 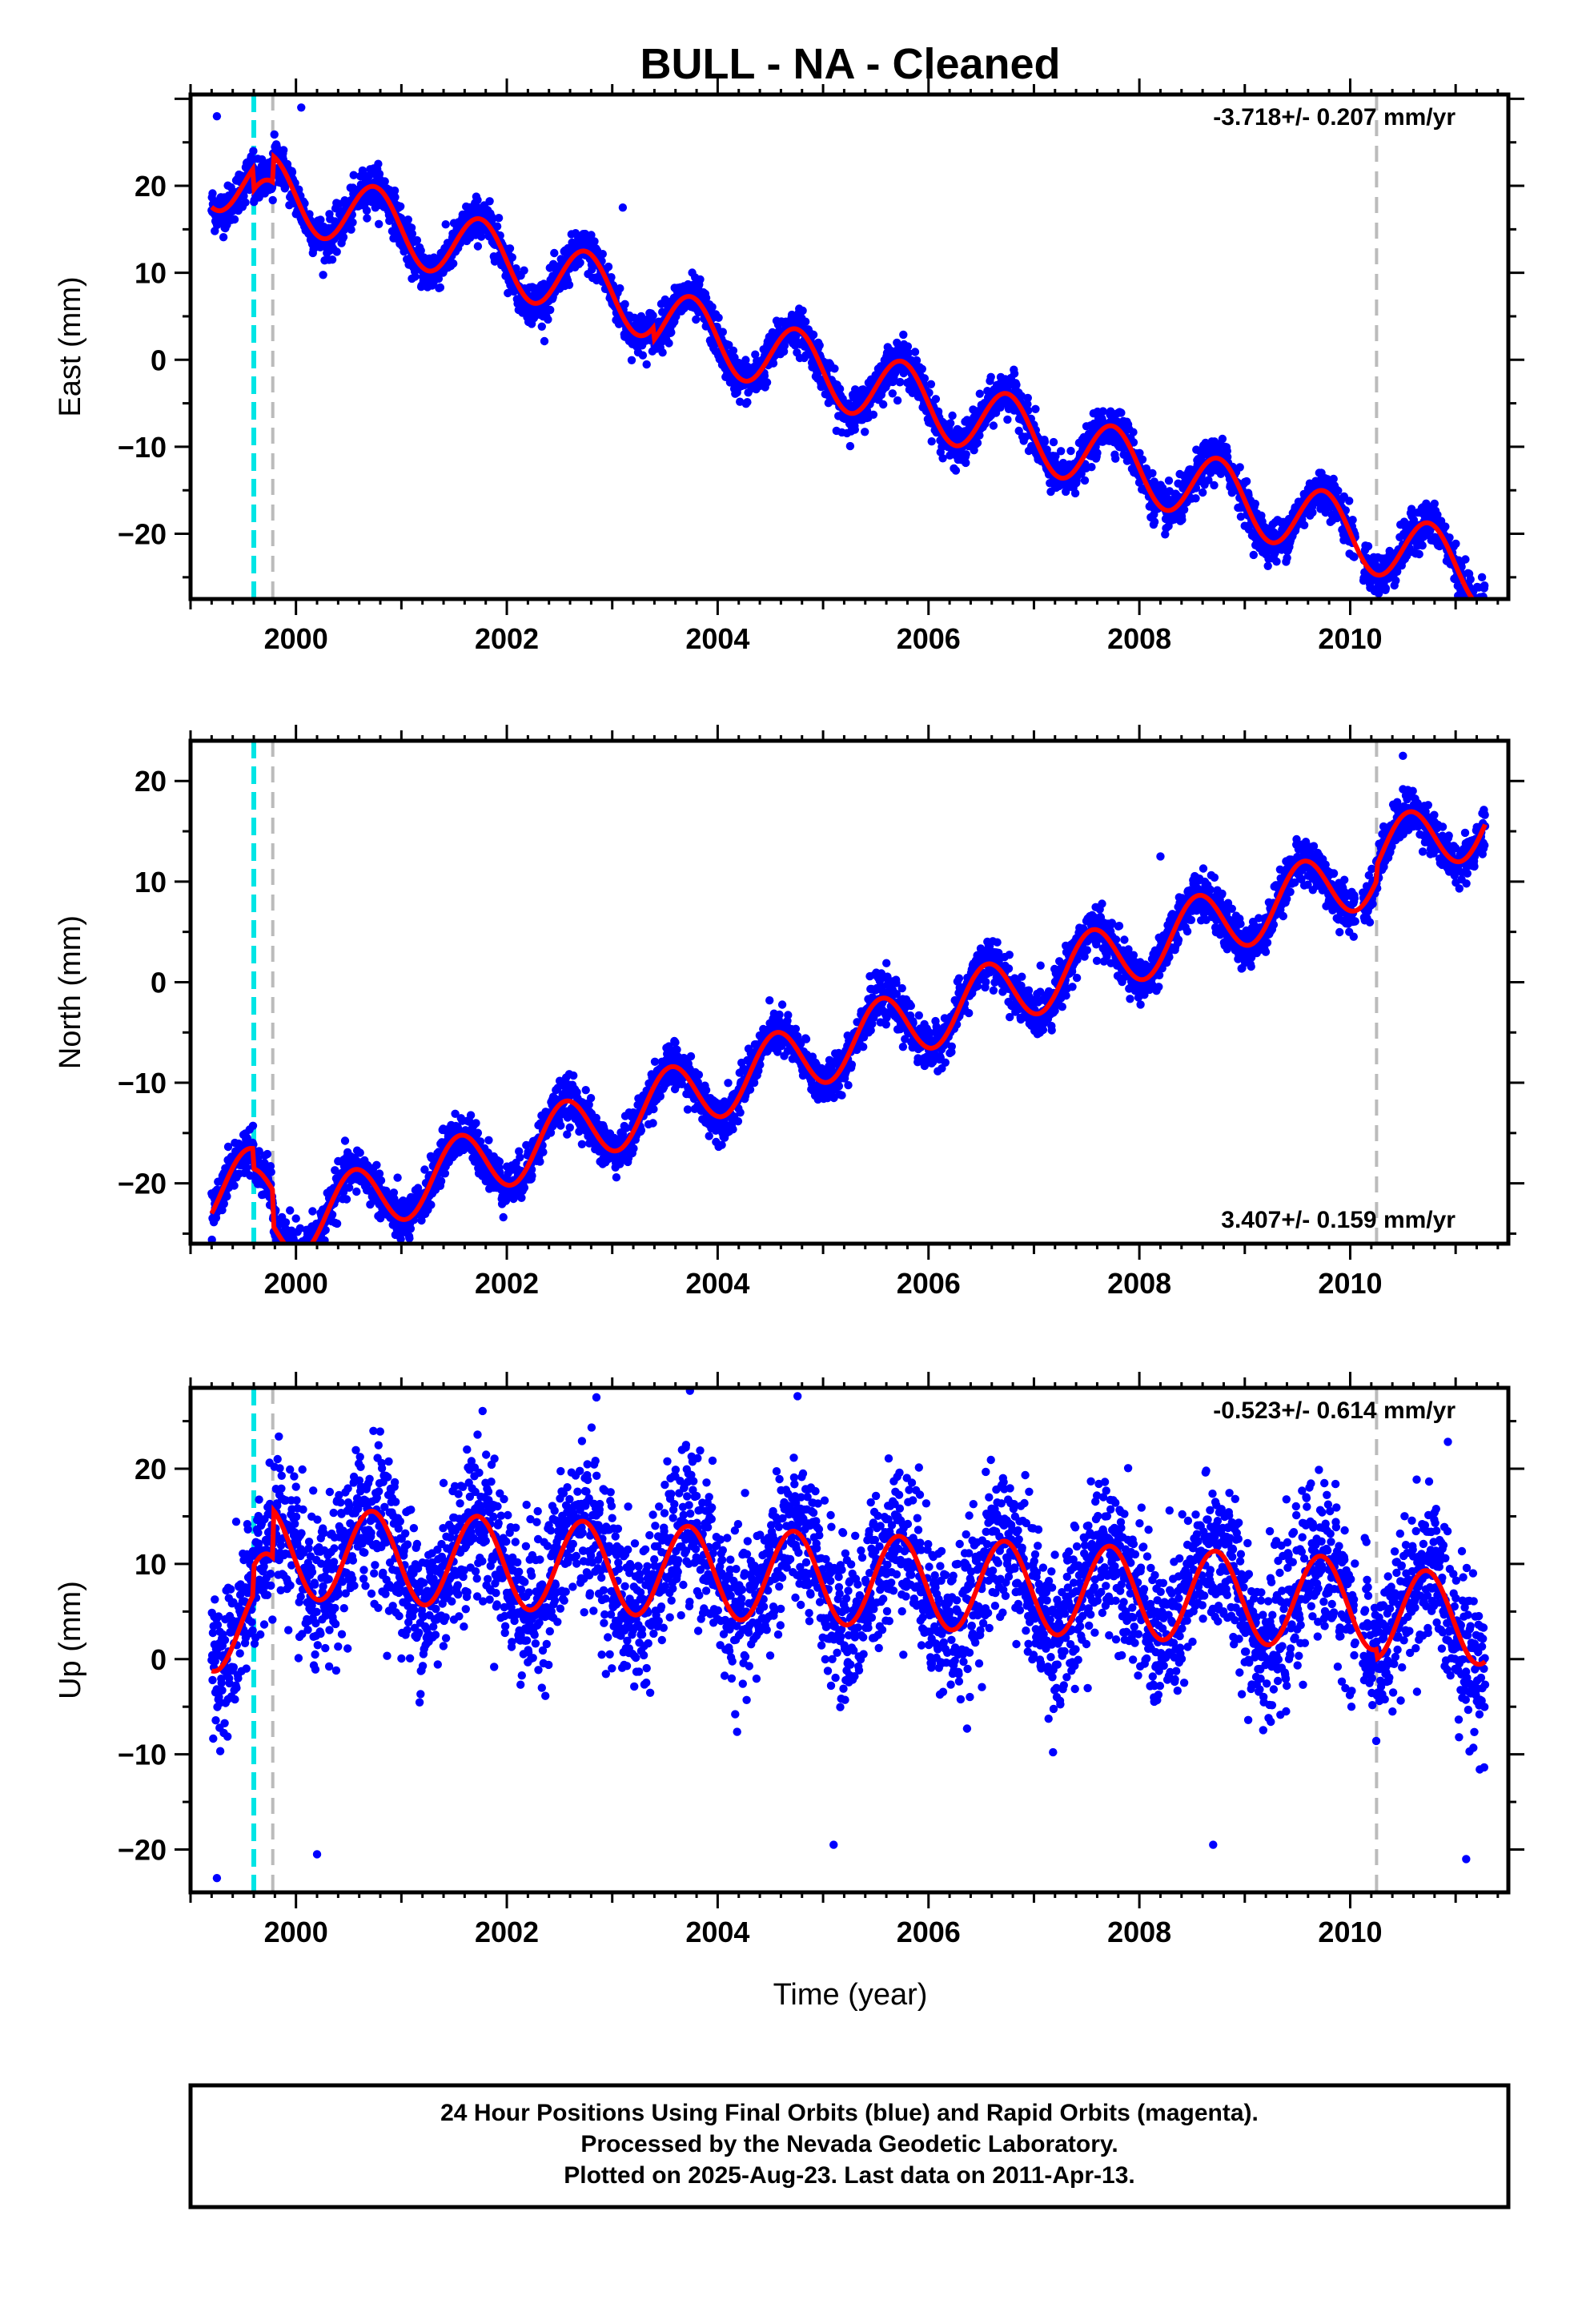 What do you see at coordinates (1350, 638) in the screenshot?
I see `x-tick-label: 2010` at bounding box center [1350, 638].